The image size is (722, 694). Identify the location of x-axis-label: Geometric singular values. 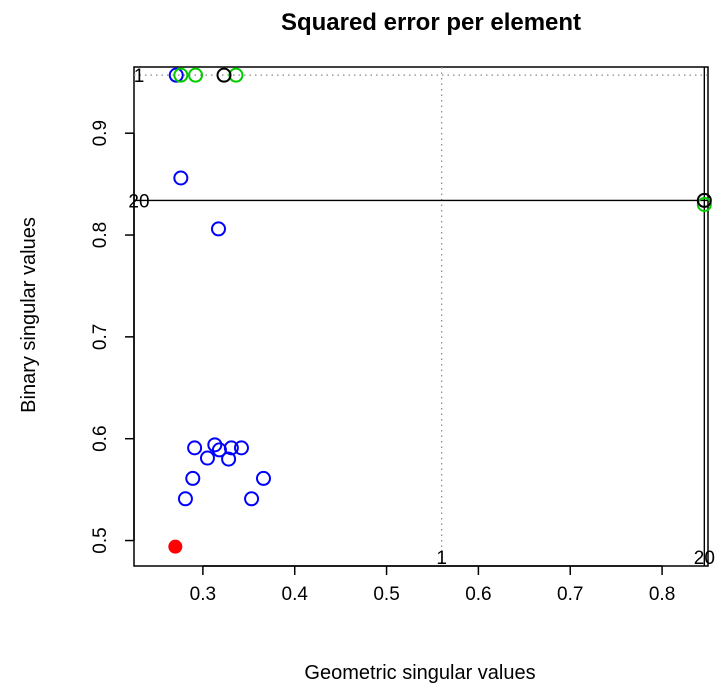
(419, 673).